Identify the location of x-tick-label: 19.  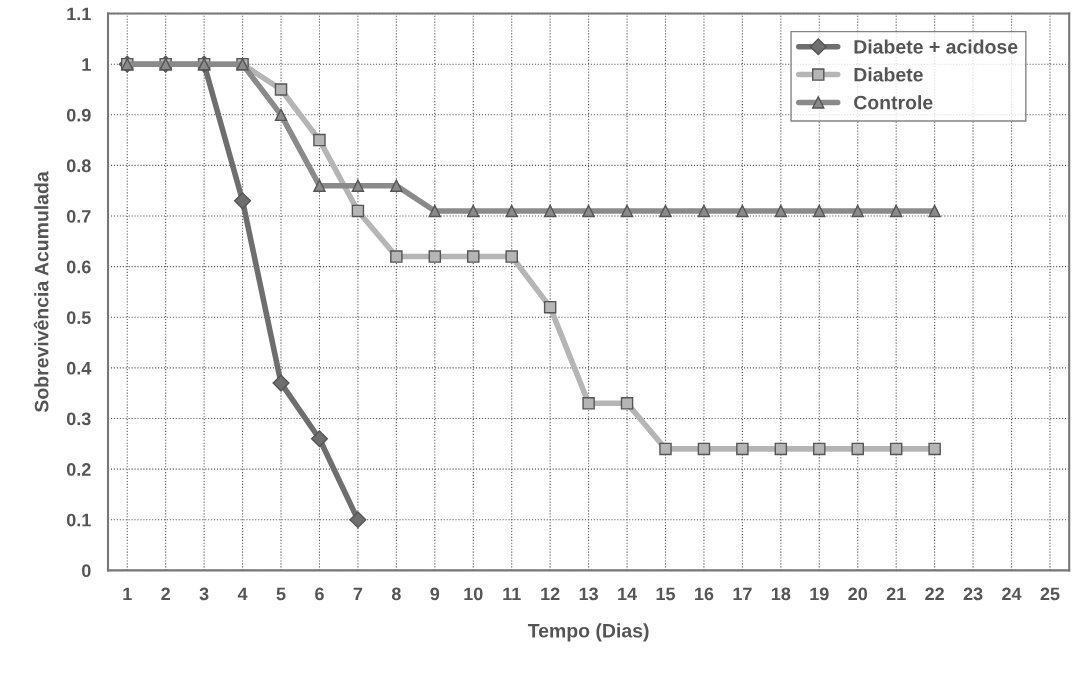
(819, 594).